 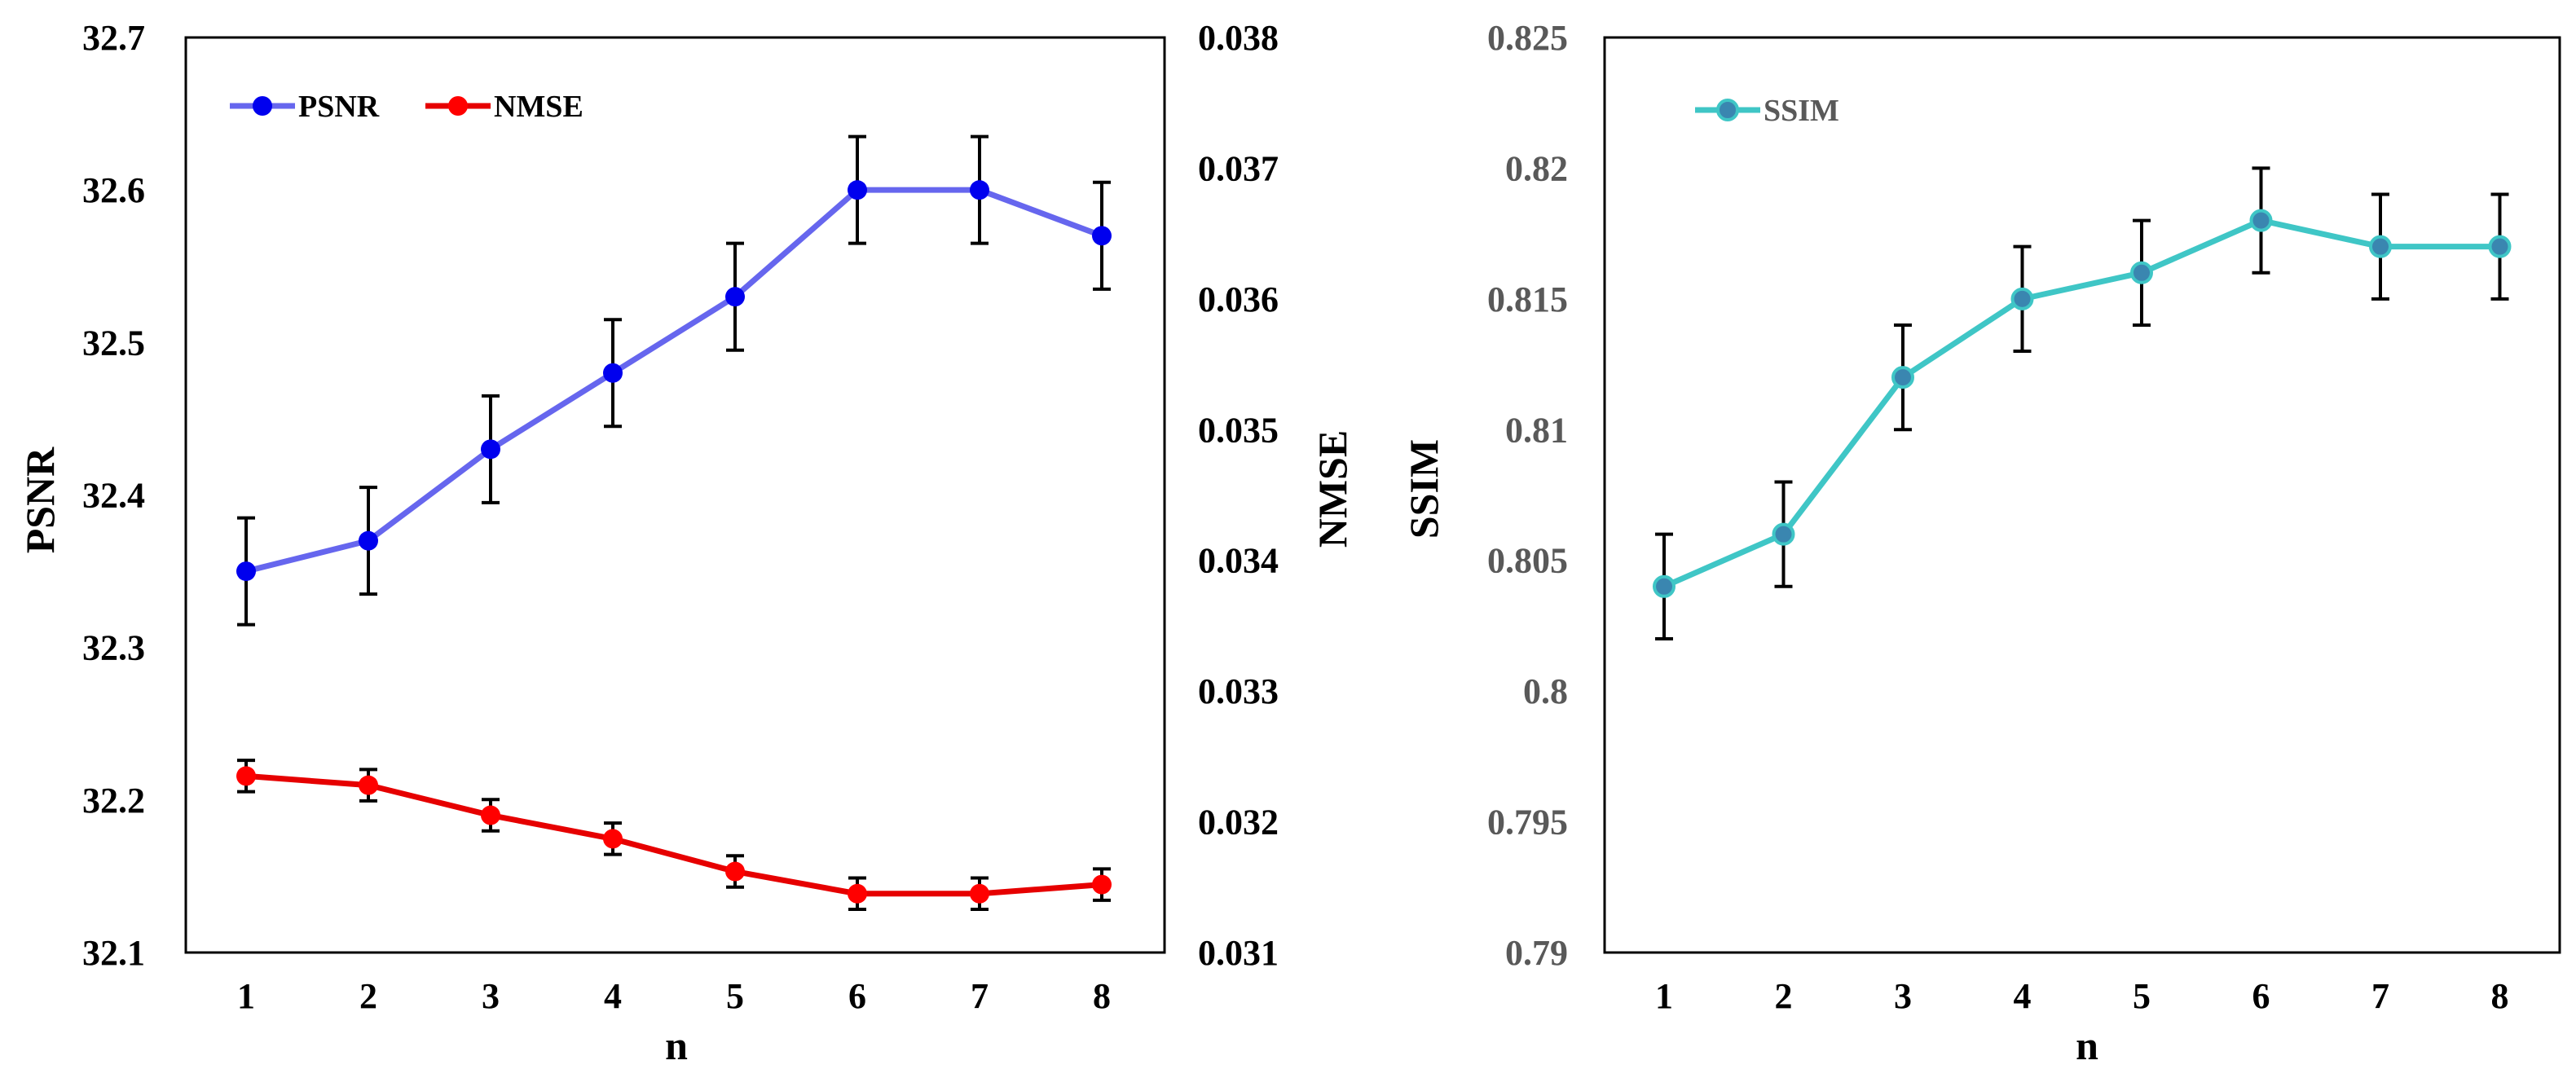 I want to click on y-tick-label: 32.1, so click(x=113, y=953).